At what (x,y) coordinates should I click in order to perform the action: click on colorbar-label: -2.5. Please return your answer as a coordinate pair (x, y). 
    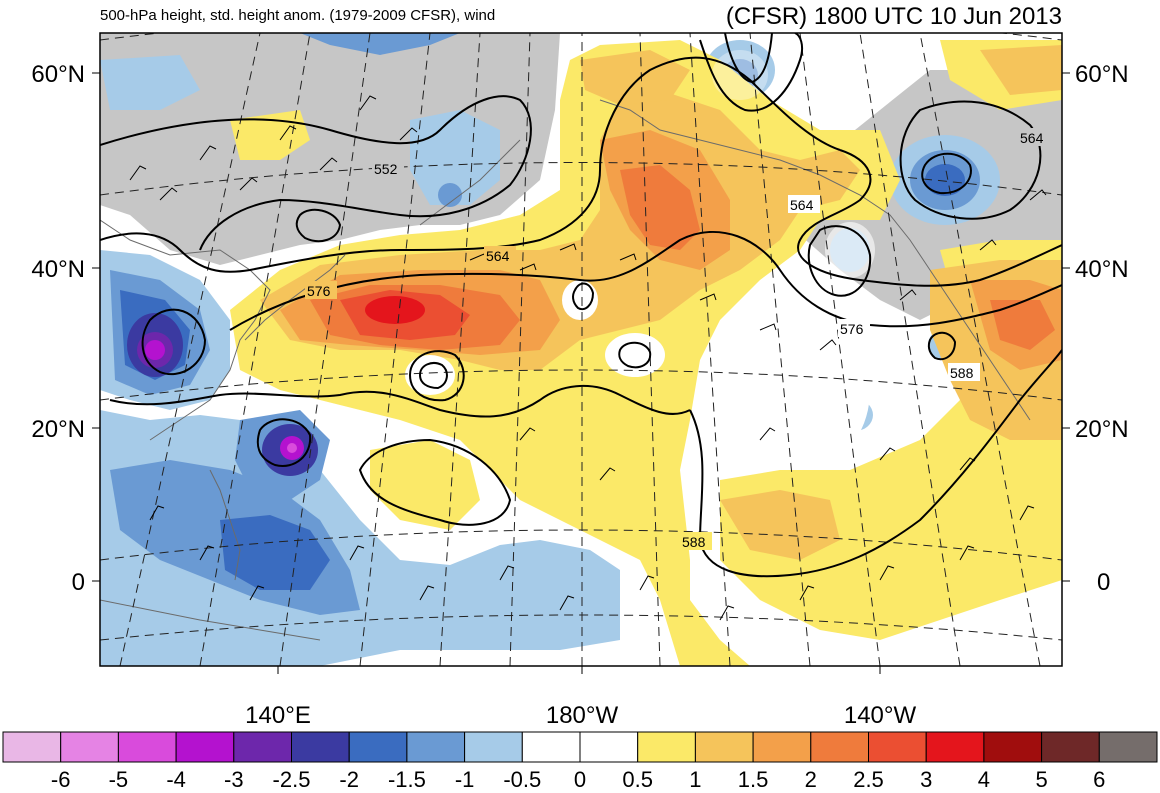
    Looking at the image, I should click on (292, 777).